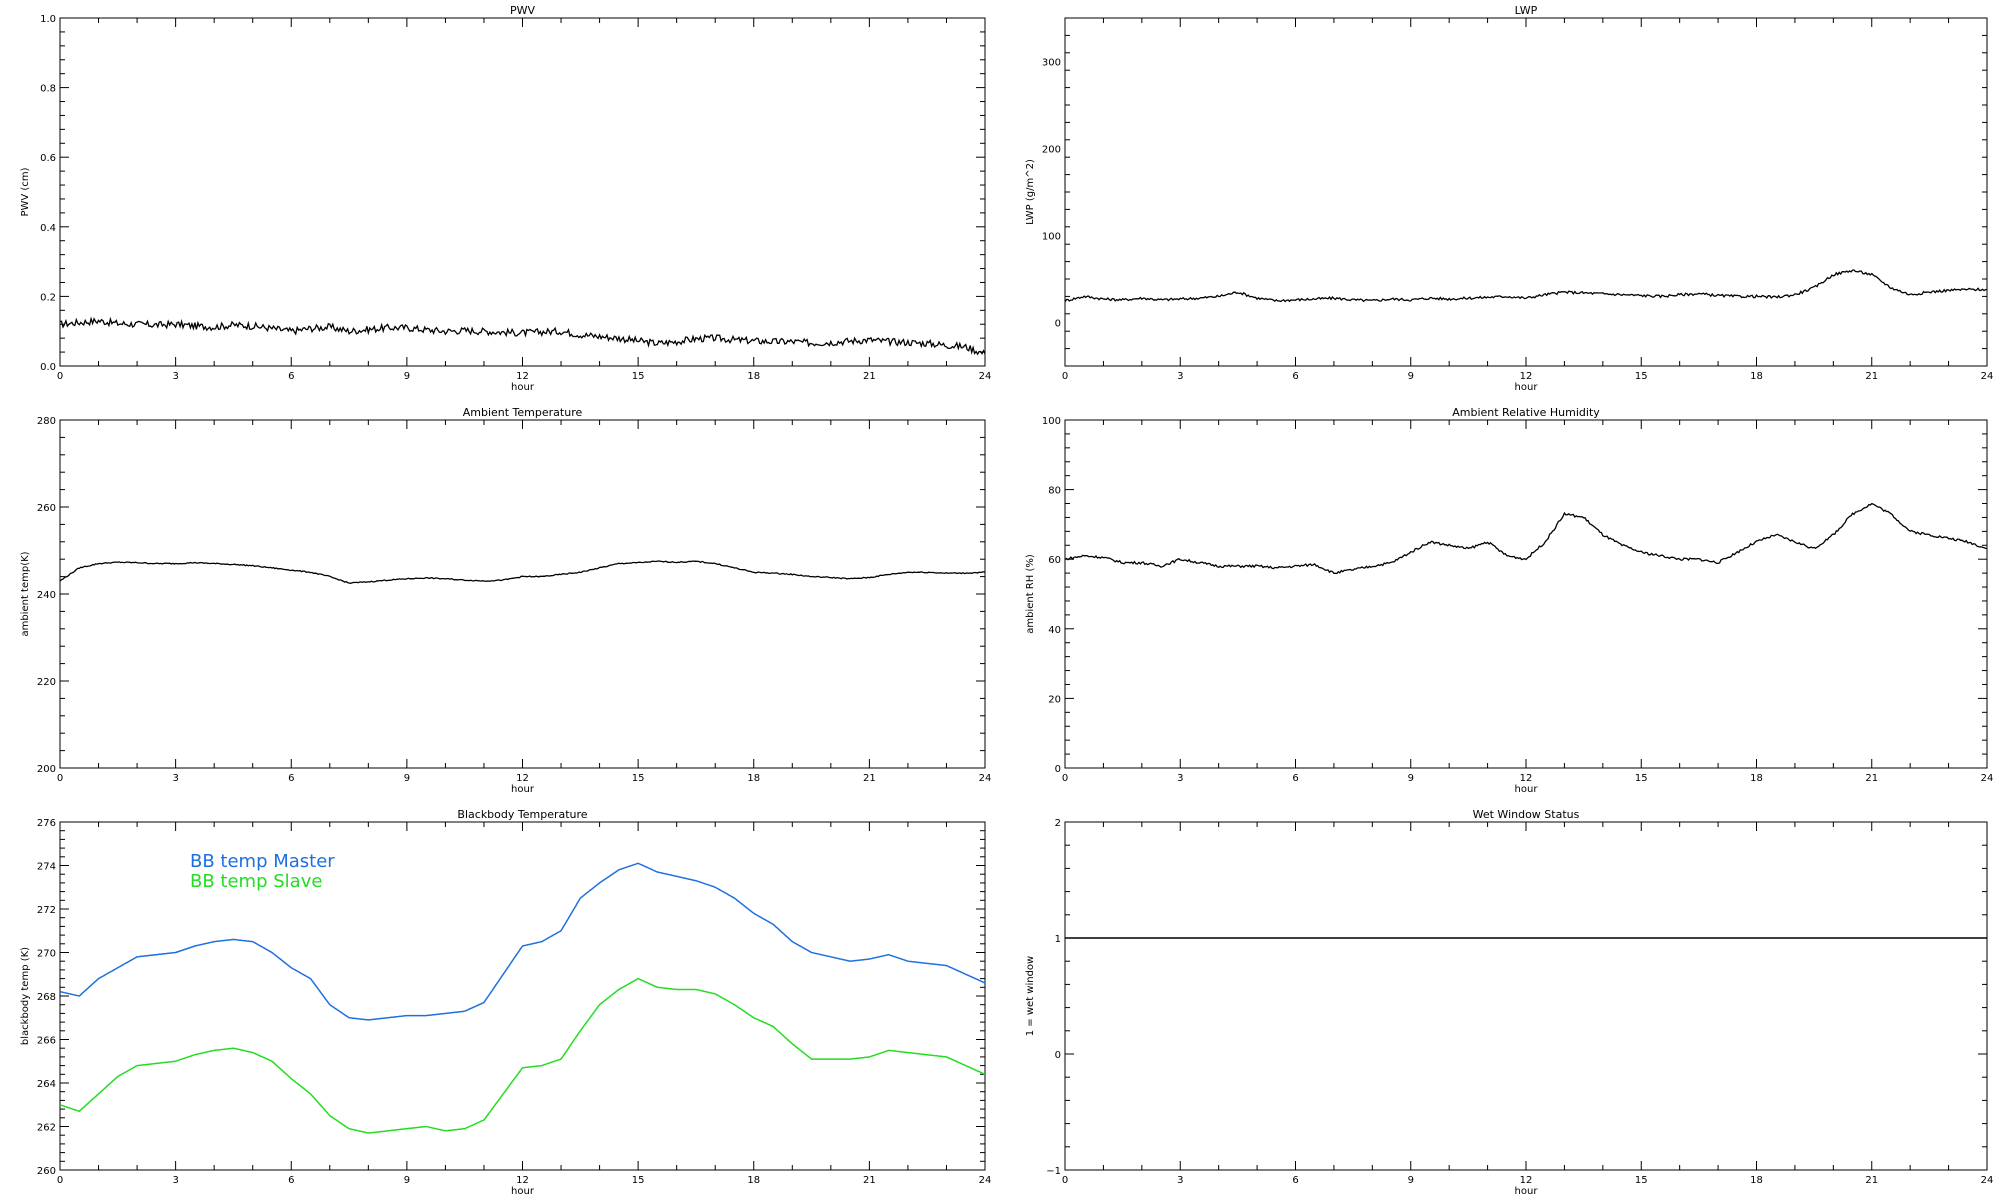 Image resolution: width=2000 pixels, height=1200 pixels. I want to click on y-axis-label: PWV (cm), so click(25, 191).